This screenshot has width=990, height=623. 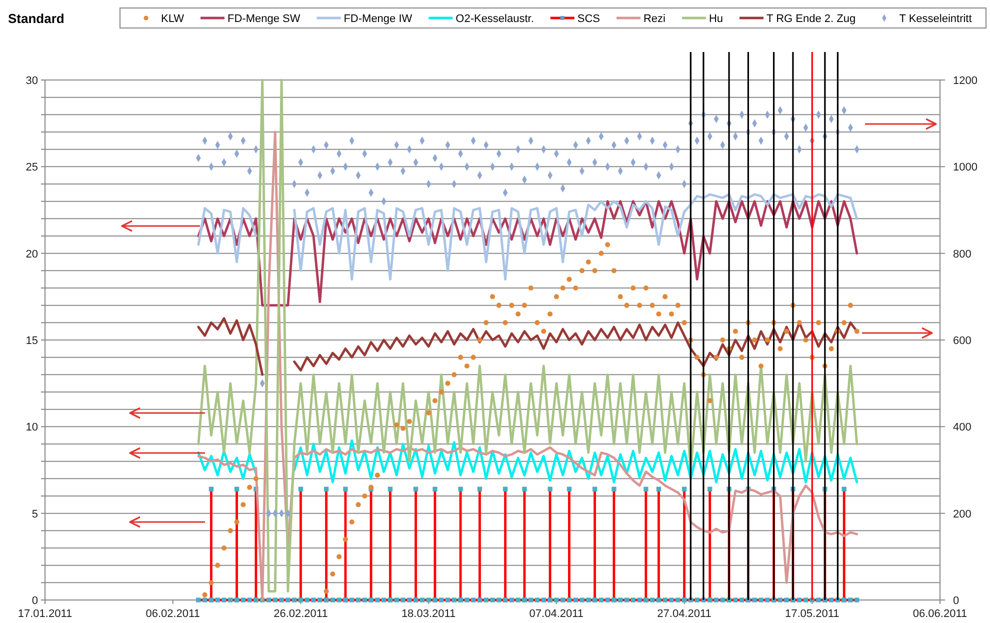 I want to click on x-tick-label: 26.02.2011, so click(x=301, y=614).